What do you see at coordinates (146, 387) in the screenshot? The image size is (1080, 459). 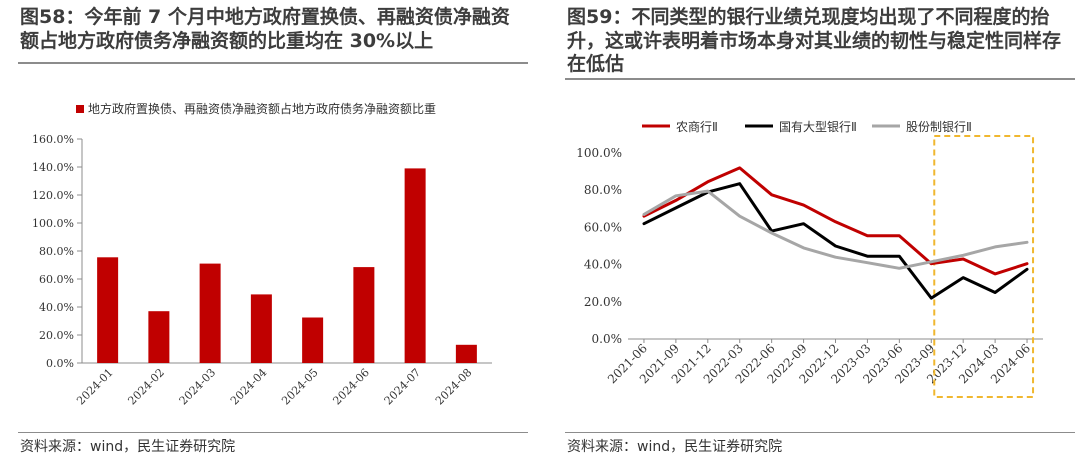 I see `x-tick-label: 2024-02` at bounding box center [146, 387].